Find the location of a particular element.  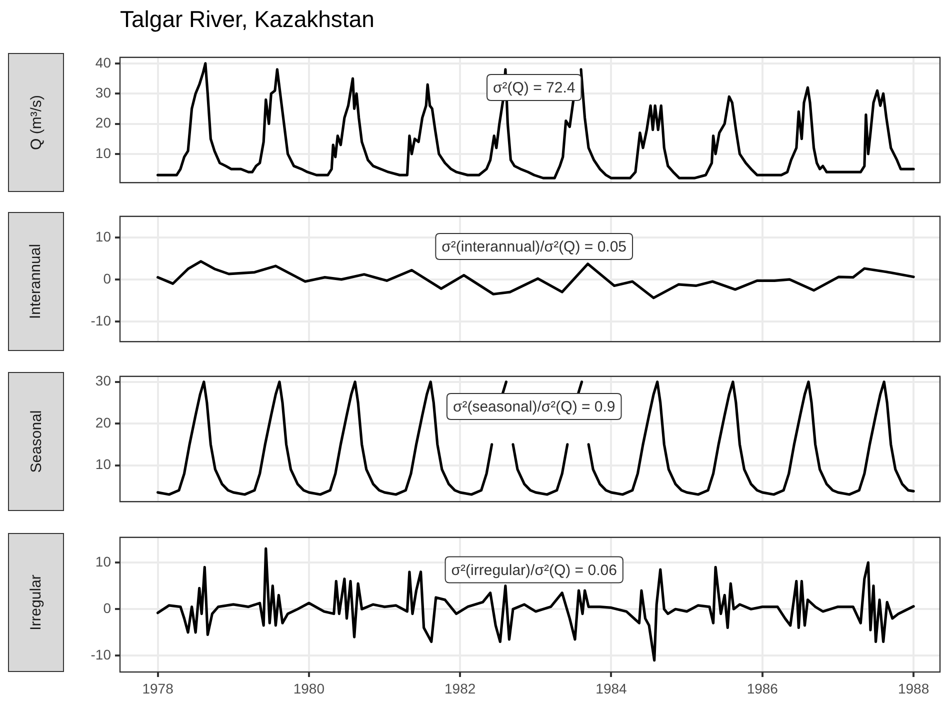

x-tick-label: 1982 is located at coordinates (460, 688).